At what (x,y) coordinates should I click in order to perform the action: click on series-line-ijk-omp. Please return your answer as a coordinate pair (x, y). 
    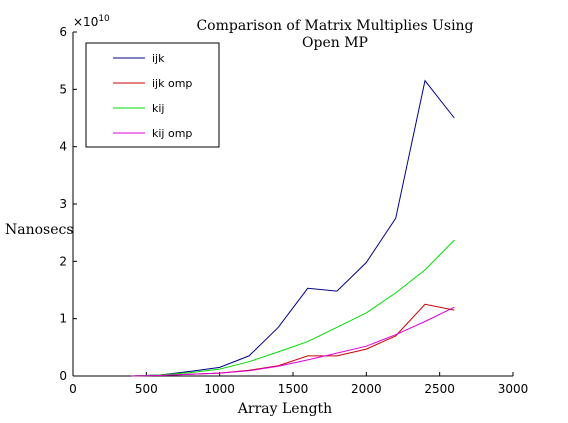
    Looking at the image, I should click on (293, 340).